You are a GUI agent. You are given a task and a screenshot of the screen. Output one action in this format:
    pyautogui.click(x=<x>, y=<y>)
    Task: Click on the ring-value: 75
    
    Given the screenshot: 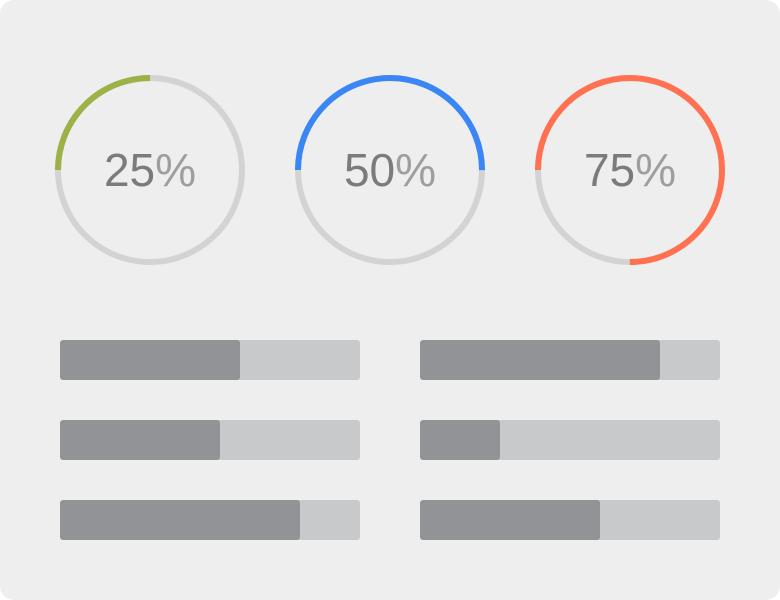 What is the action you would take?
    pyautogui.click(x=609, y=170)
    